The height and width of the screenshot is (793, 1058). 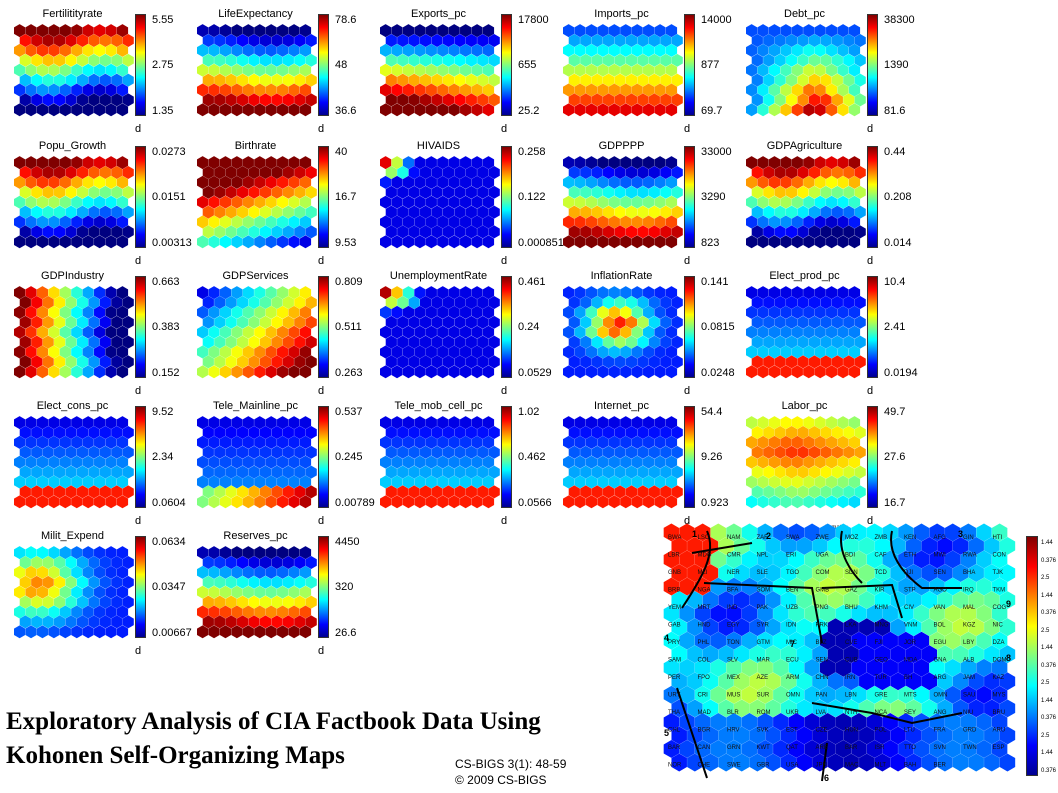 I want to click on cluster-number: 8, so click(x=1008, y=658).